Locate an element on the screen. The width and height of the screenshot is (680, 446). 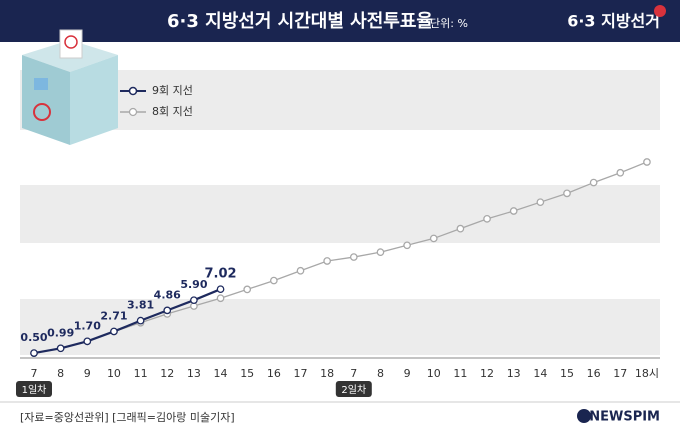
legend-label: 8회 지선 is located at coordinates (172, 111).